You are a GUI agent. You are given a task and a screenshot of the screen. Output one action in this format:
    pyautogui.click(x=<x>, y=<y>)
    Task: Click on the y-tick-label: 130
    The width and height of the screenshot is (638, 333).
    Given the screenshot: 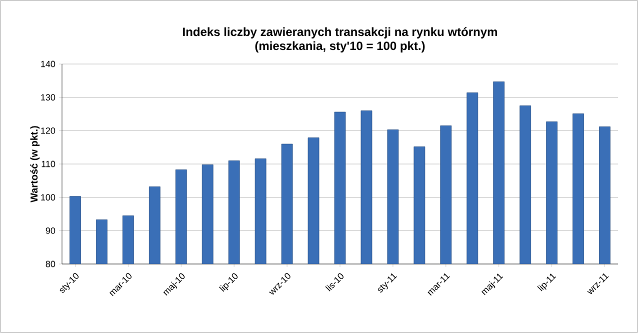 What is the action you would take?
    pyautogui.click(x=48, y=97)
    